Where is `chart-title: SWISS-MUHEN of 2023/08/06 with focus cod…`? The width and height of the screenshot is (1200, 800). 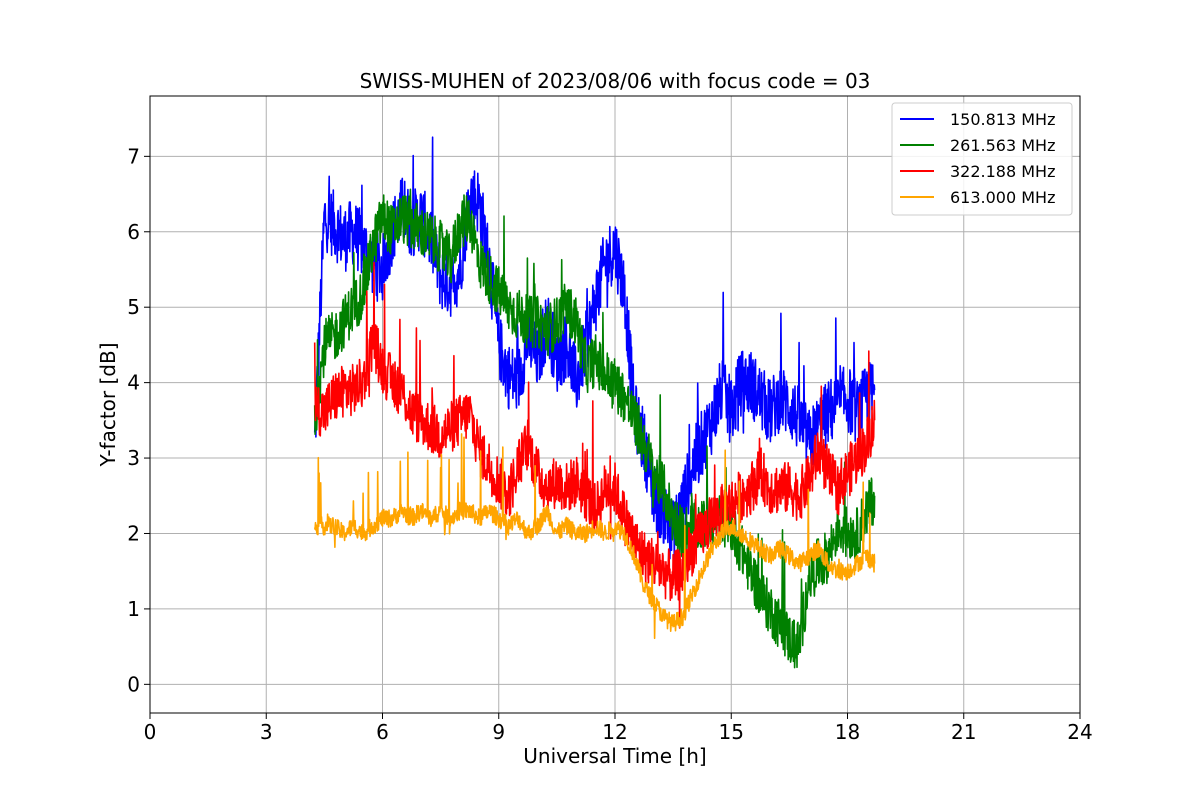 chart-title: SWISS-MUHEN of 2023/08/06 with focus cod… is located at coordinates (615, 81).